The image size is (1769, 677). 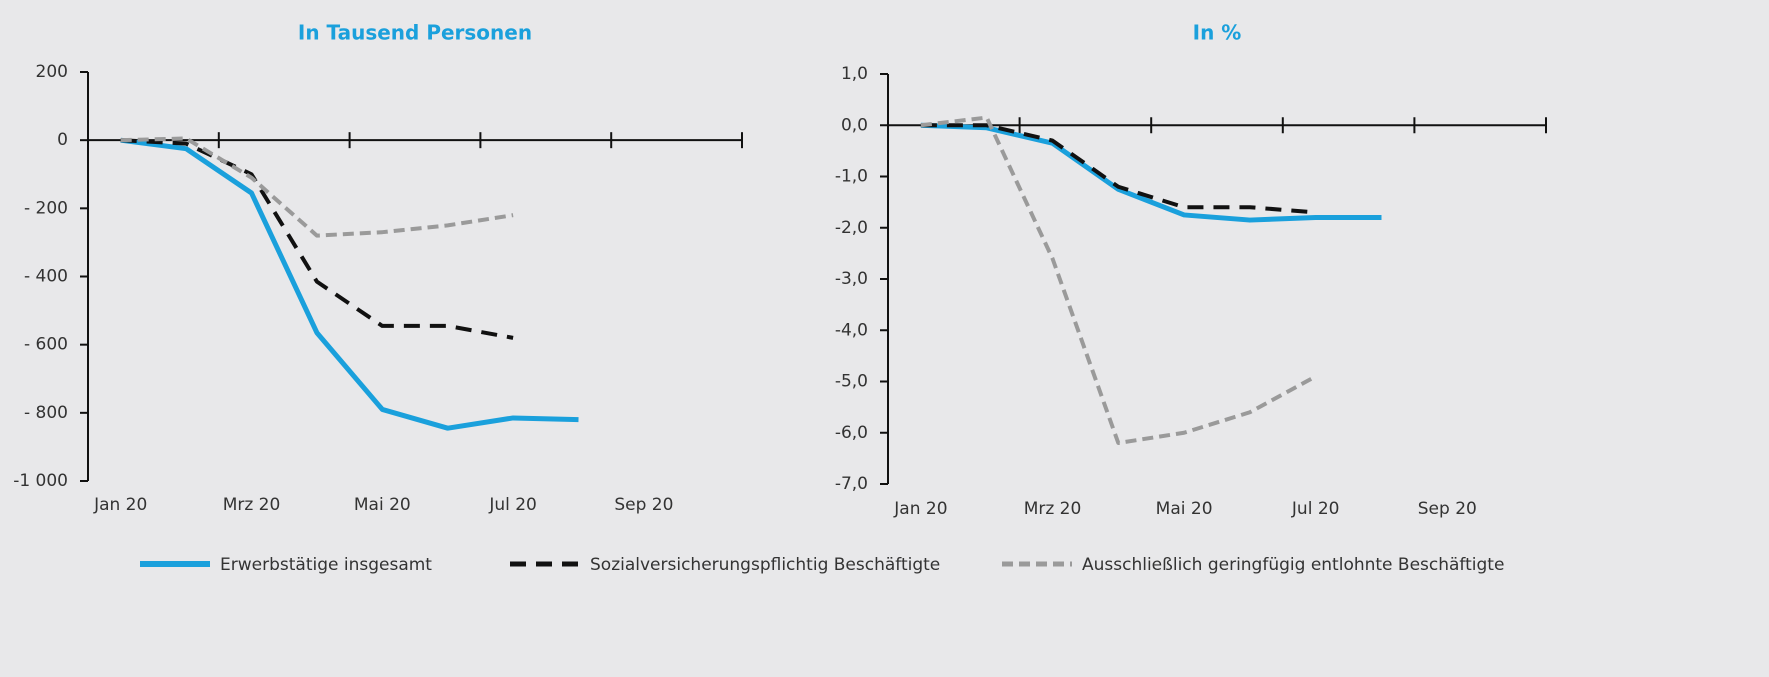 What do you see at coordinates (46, 277) in the screenshot?
I see `y-tick-label: - 400` at bounding box center [46, 277].